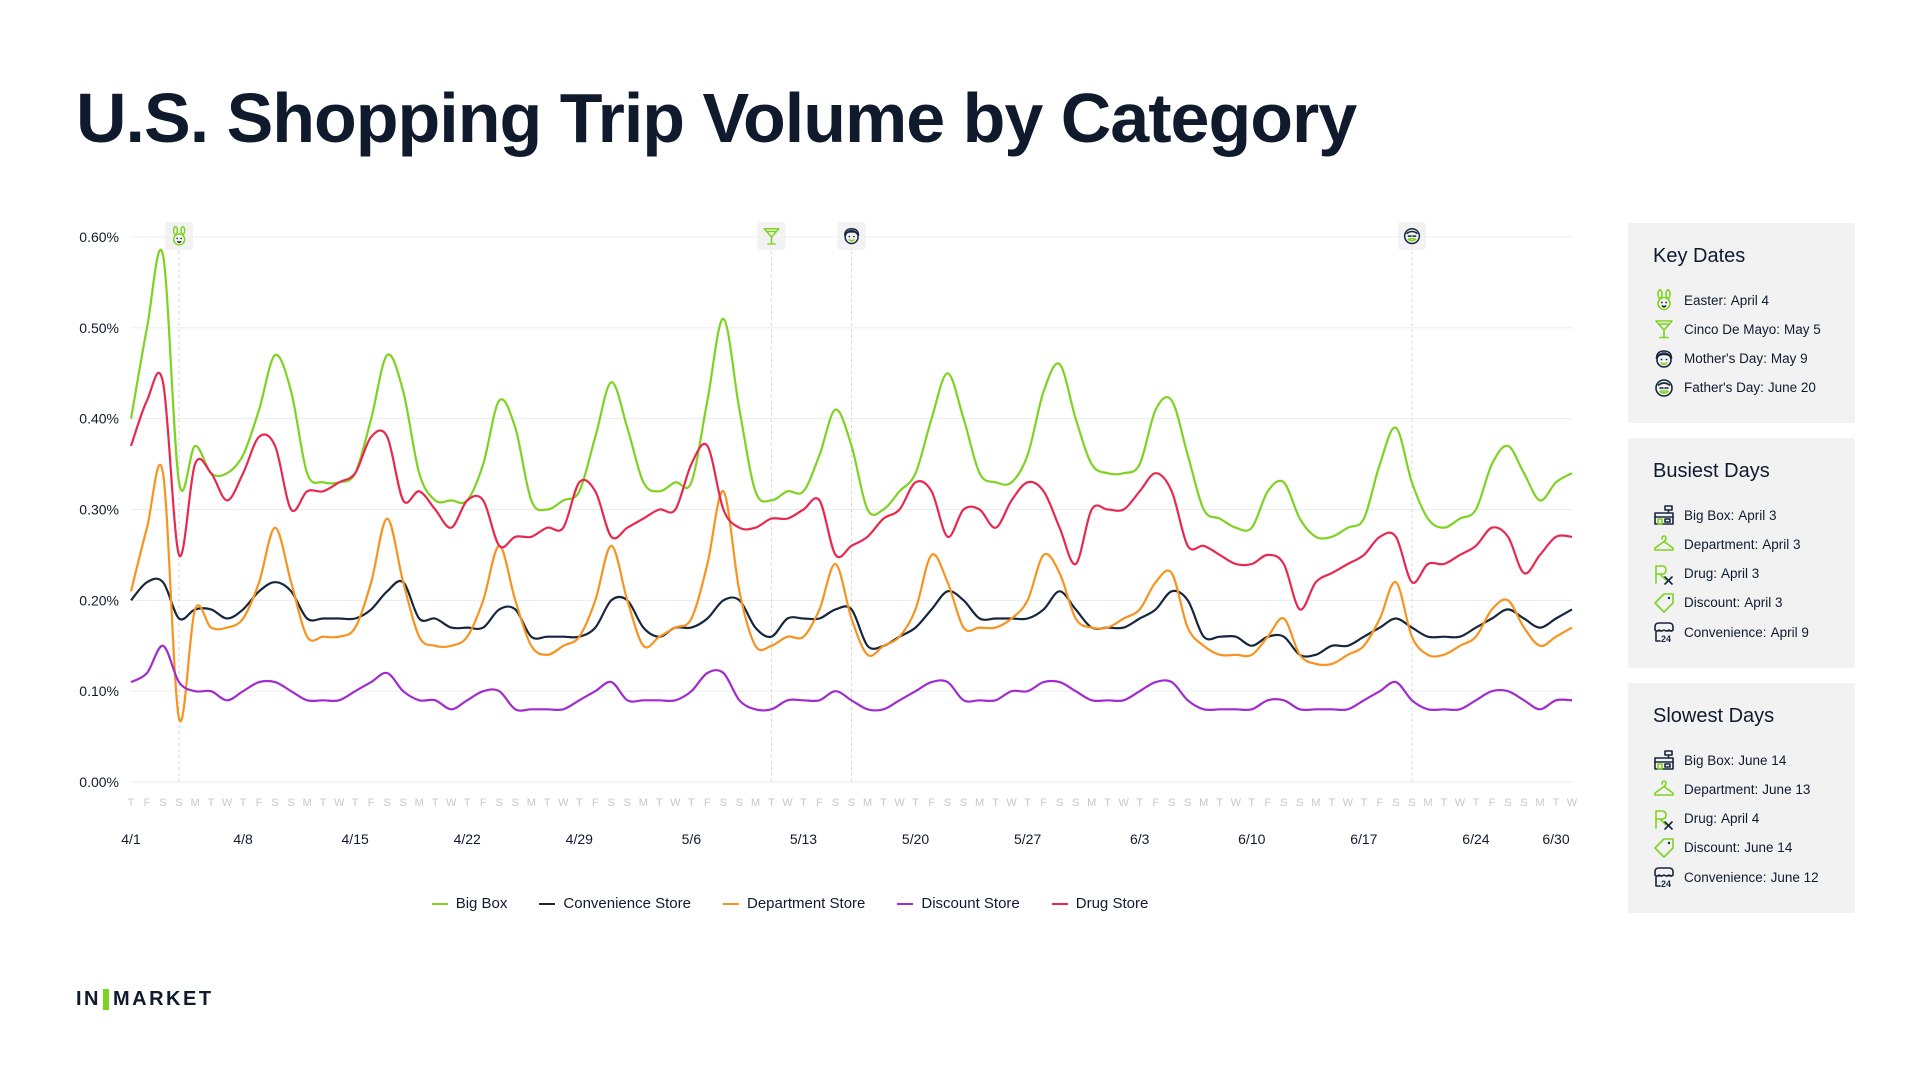  What do you see at coordinates (1664, 358) in the screenshot?
I see `mother-icon` at bounding box center [1664, 358].